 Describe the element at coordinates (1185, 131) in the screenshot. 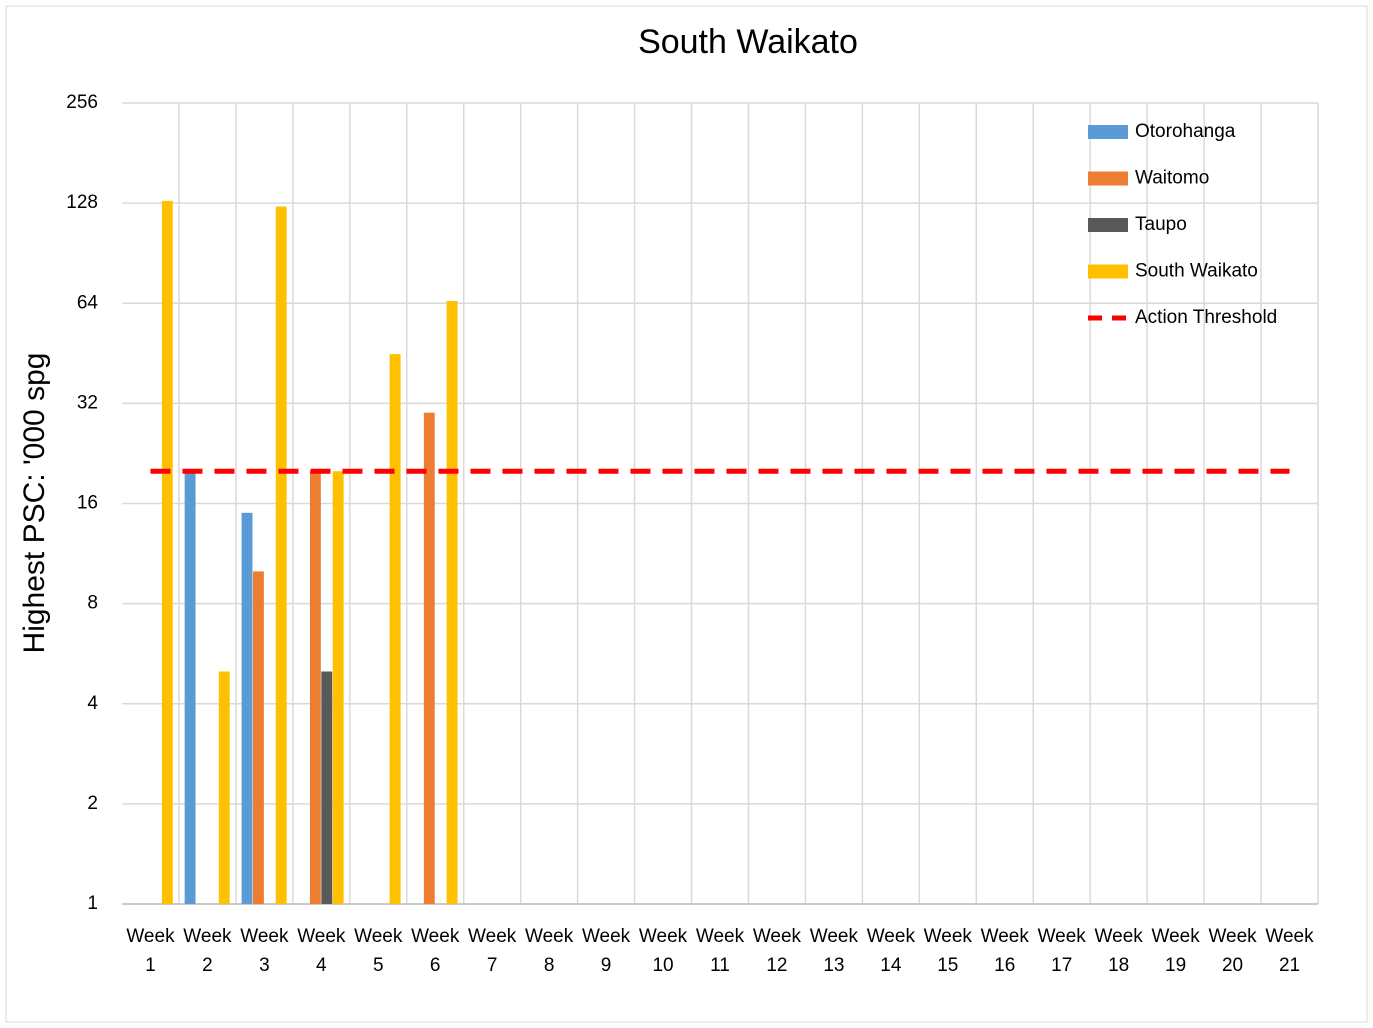

I see `legend-label: Otorohanga` at that location.